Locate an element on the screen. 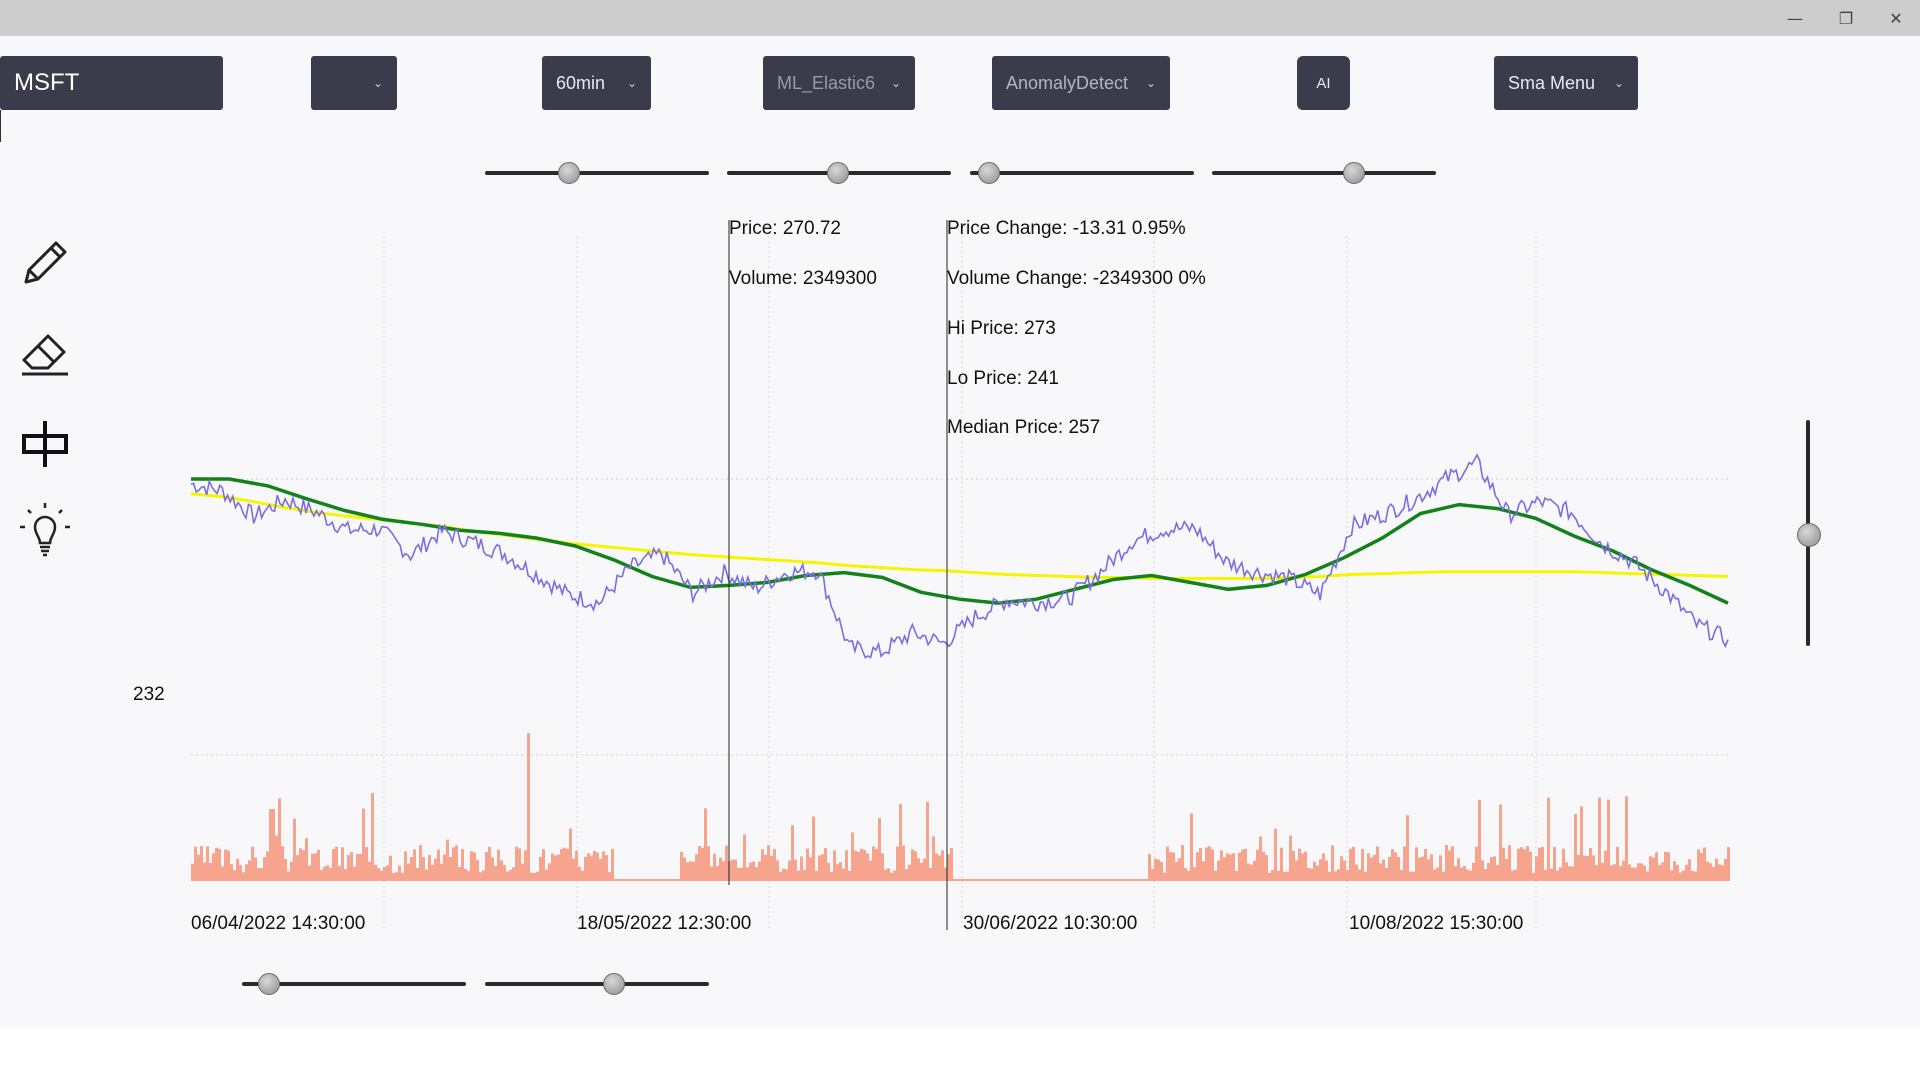  vertical-zoom-slider is located at coordinates (1808, 533).